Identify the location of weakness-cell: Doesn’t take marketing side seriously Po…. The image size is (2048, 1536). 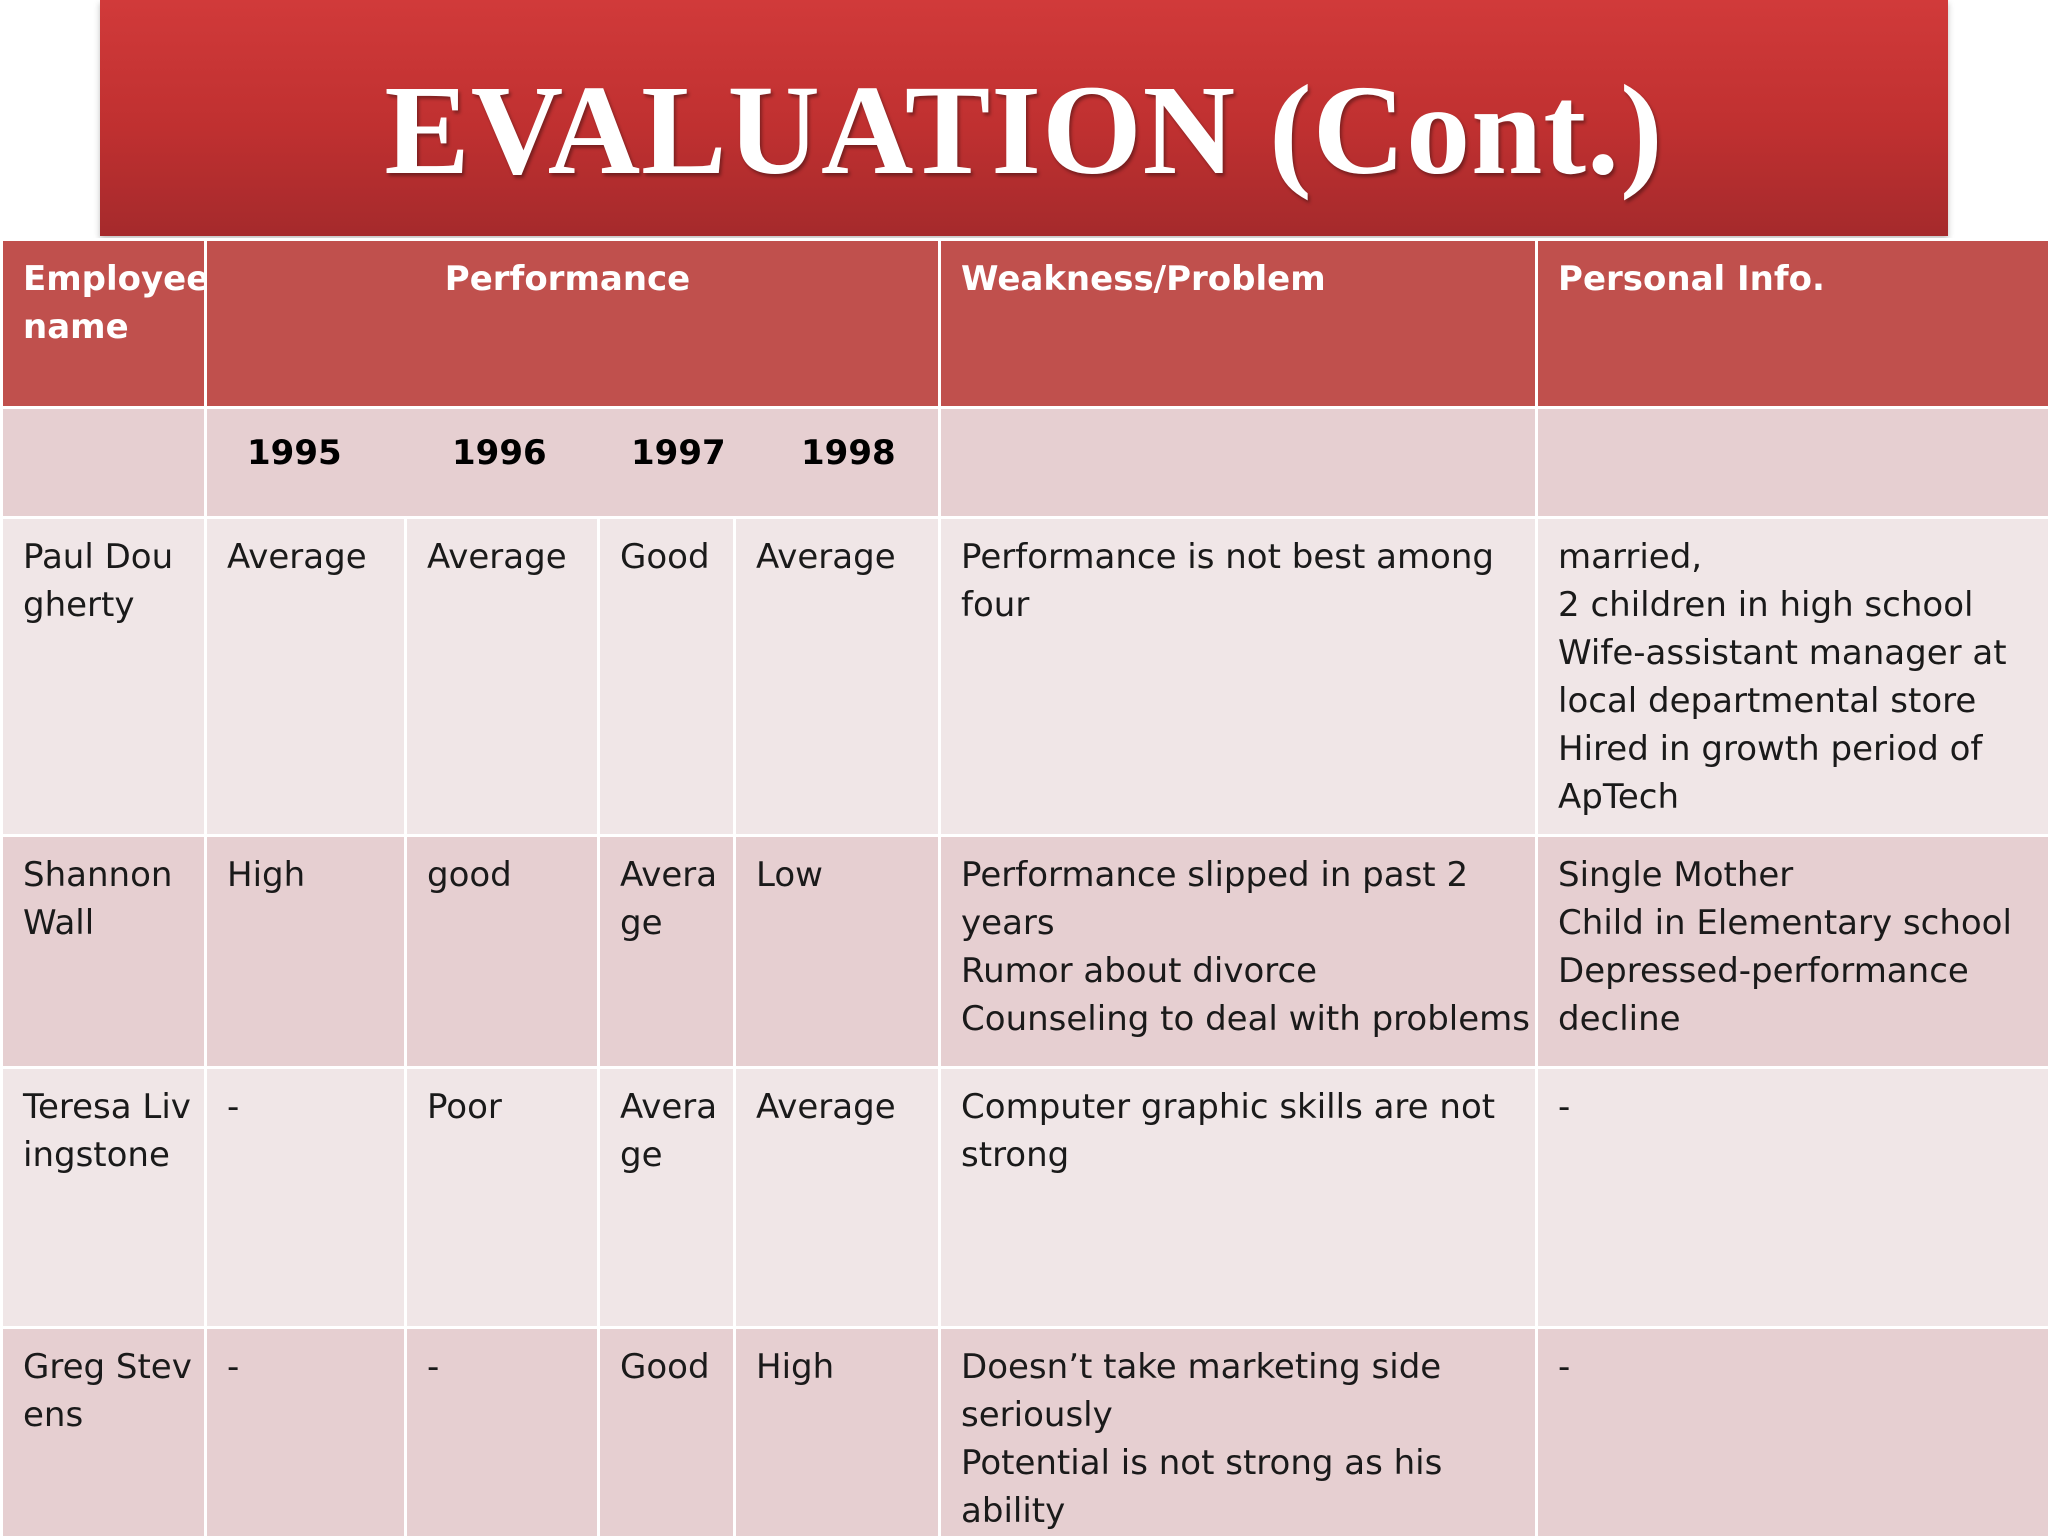
(1238, 1431).